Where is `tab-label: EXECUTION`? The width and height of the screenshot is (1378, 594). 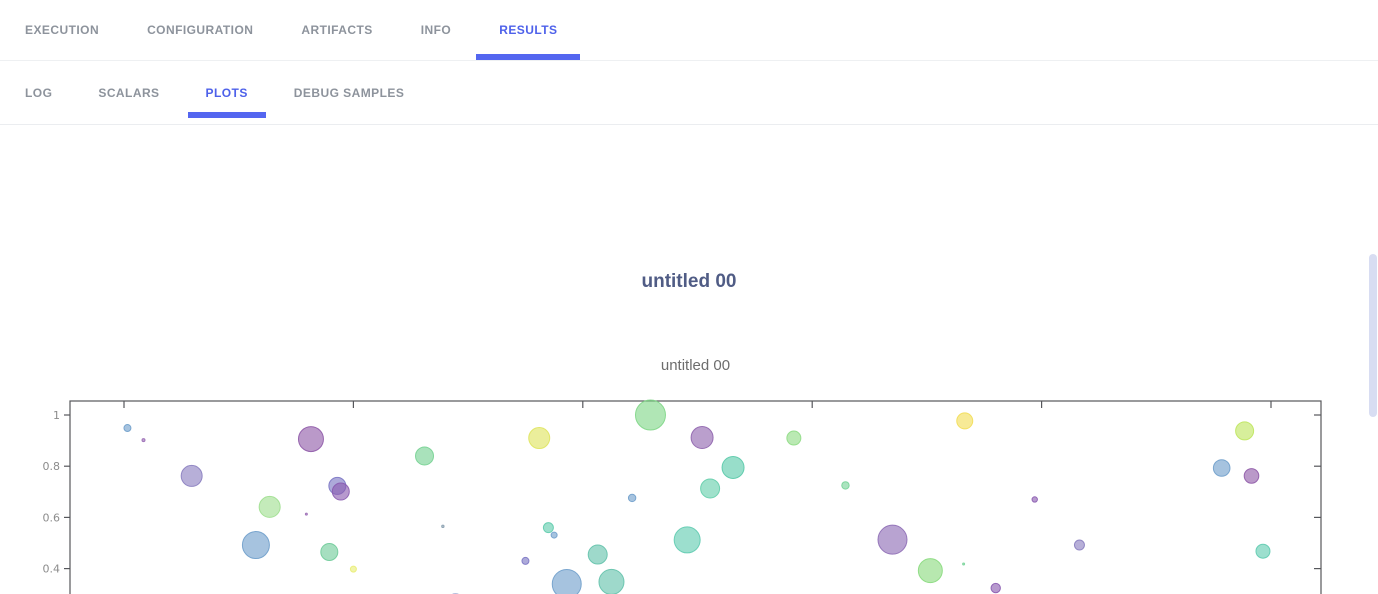
tab-label: EXECUTION is located at coordinates (62, 30).